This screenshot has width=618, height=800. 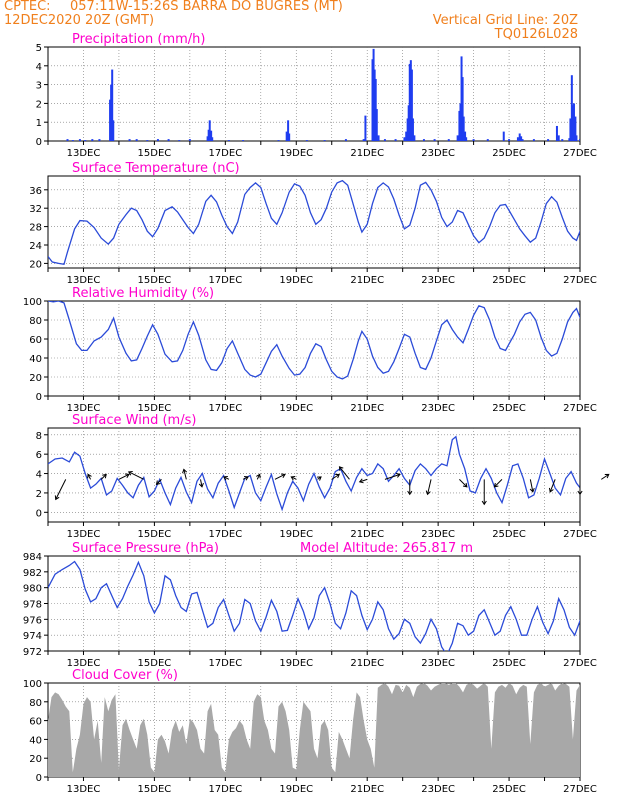 What do you see at coordinates (35, 321) in the screenshot?
I see `y-tick-label: 80` at bounding box center [35, 321].